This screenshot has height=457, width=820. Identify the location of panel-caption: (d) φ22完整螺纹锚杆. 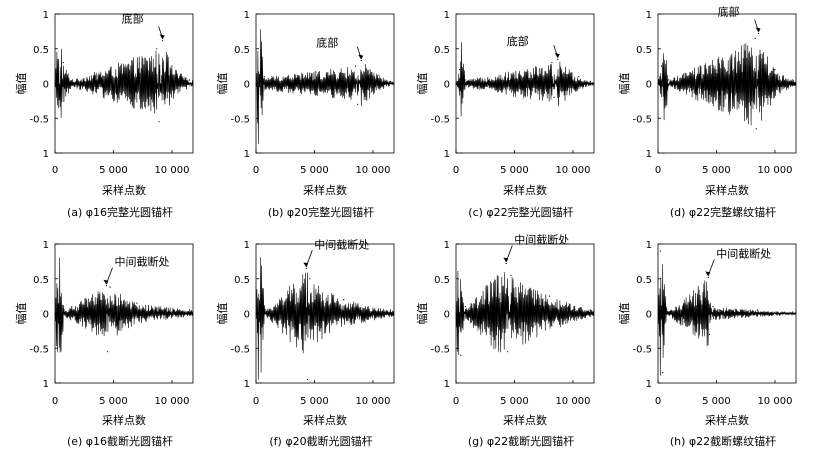
(723, 212).